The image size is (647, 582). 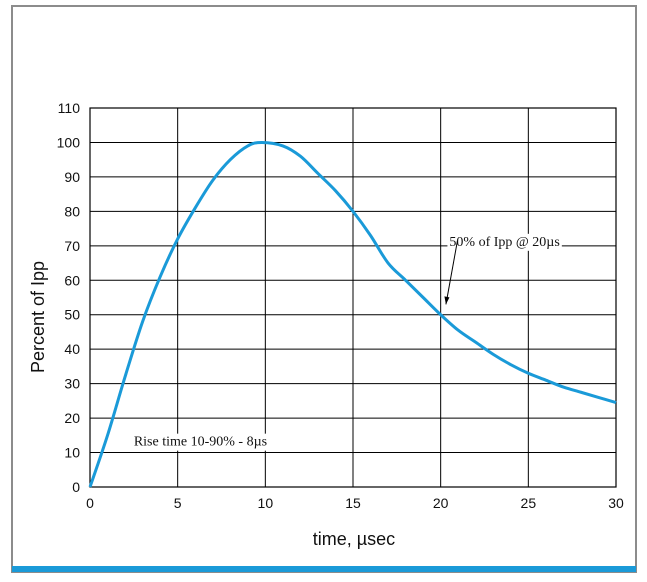 I want to click on annotation-arrowhead, so click(x=447, y=300).